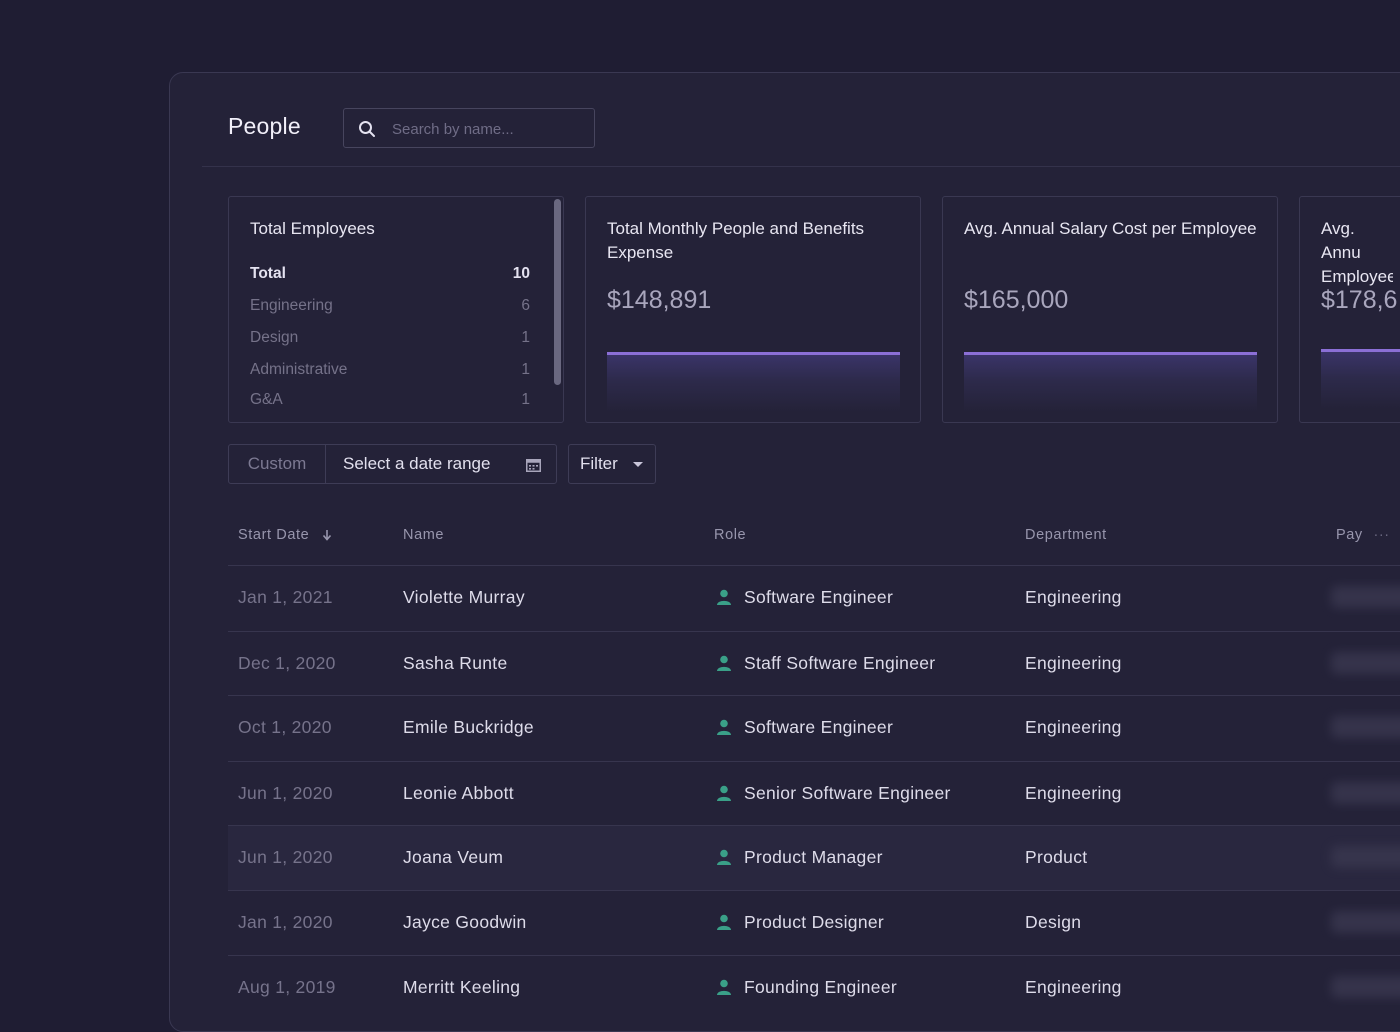  What do you see at coordinates (1381, 535) in the screenshot?
I see `more-icon: ···` at bounding box center [1381, 535].